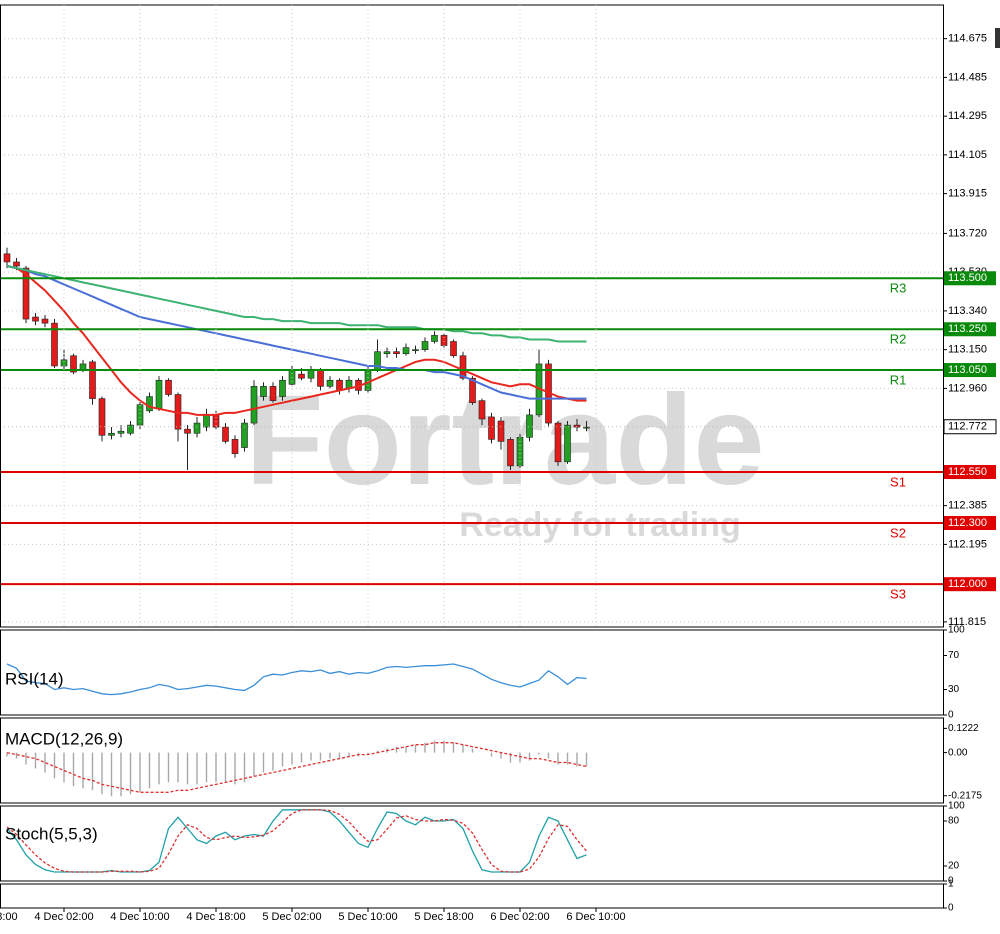 This screenshot has height=934, width=1000. What do you see at coordinates (967, 350) in the screenshot?
I see `y-tick-label: 113.150` at bounding box center [967, 350].